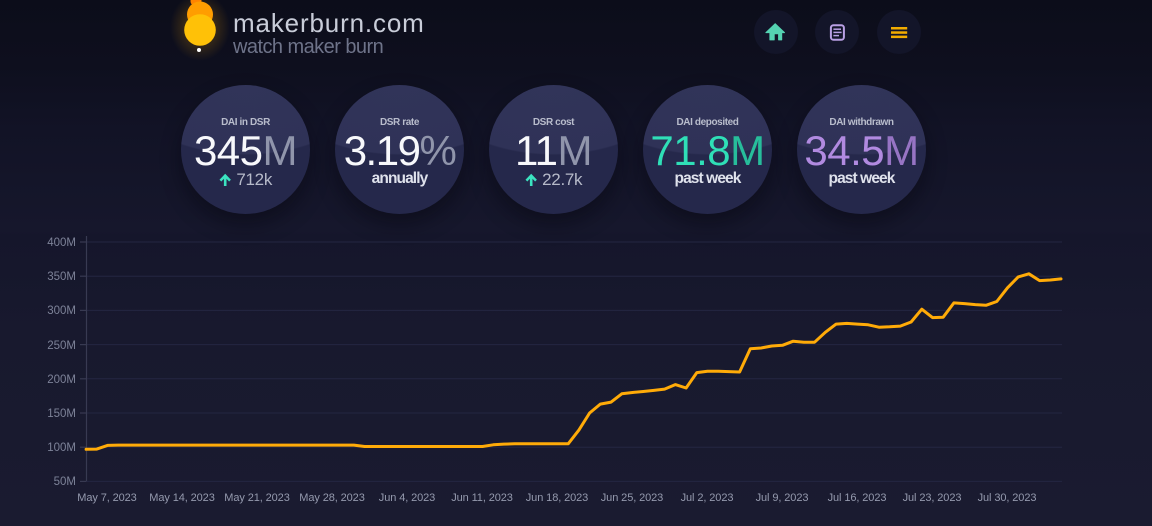 This screenshot has width=1152, height=526. Describe the element at coordinates (65, 482) in the screenshot. I see `svg-text: 50M` at that location.